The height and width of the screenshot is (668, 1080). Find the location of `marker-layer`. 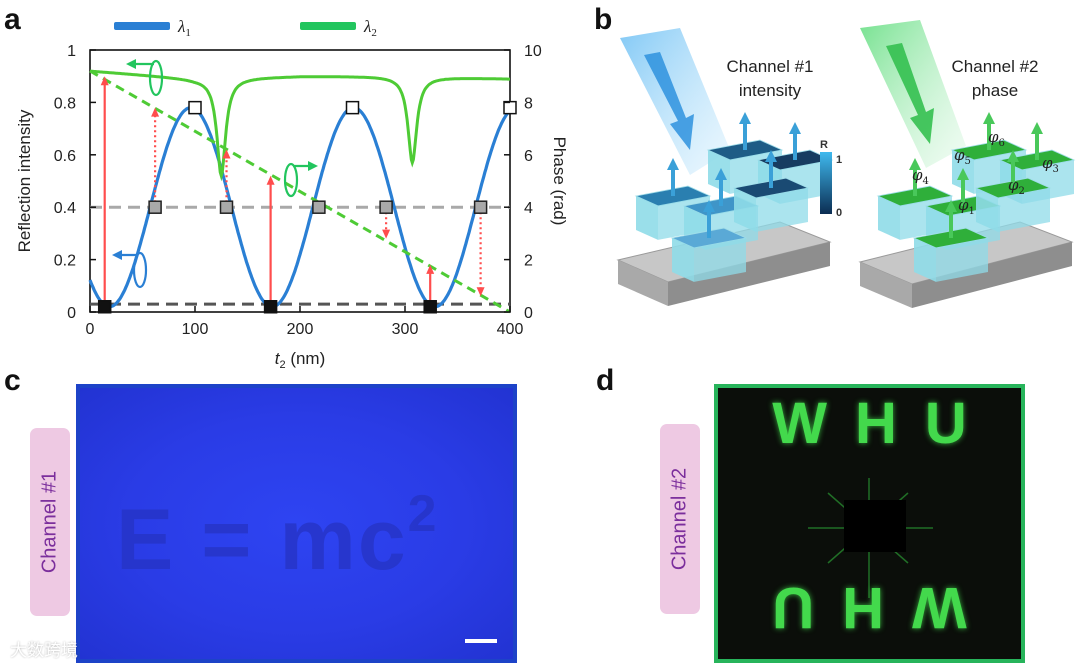

marker-layer is located at coordinates (307, 207).